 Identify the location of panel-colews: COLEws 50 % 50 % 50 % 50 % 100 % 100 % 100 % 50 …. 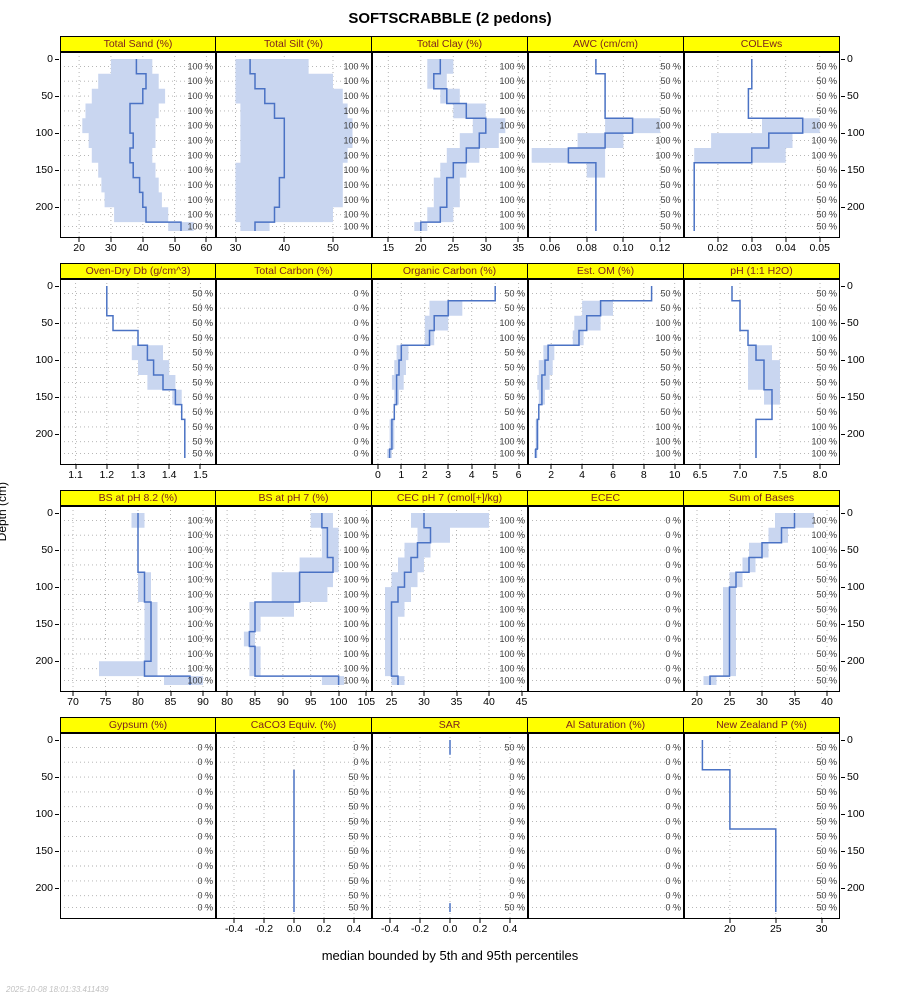
(762, 145).